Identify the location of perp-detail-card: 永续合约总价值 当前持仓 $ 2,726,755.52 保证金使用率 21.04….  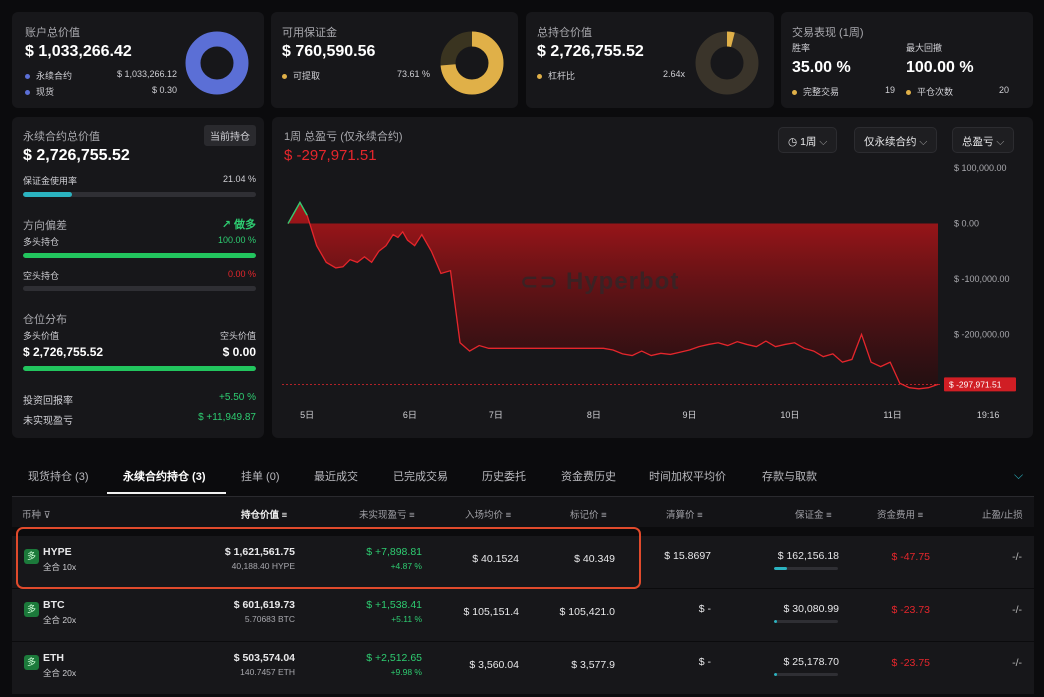
(138, 277).